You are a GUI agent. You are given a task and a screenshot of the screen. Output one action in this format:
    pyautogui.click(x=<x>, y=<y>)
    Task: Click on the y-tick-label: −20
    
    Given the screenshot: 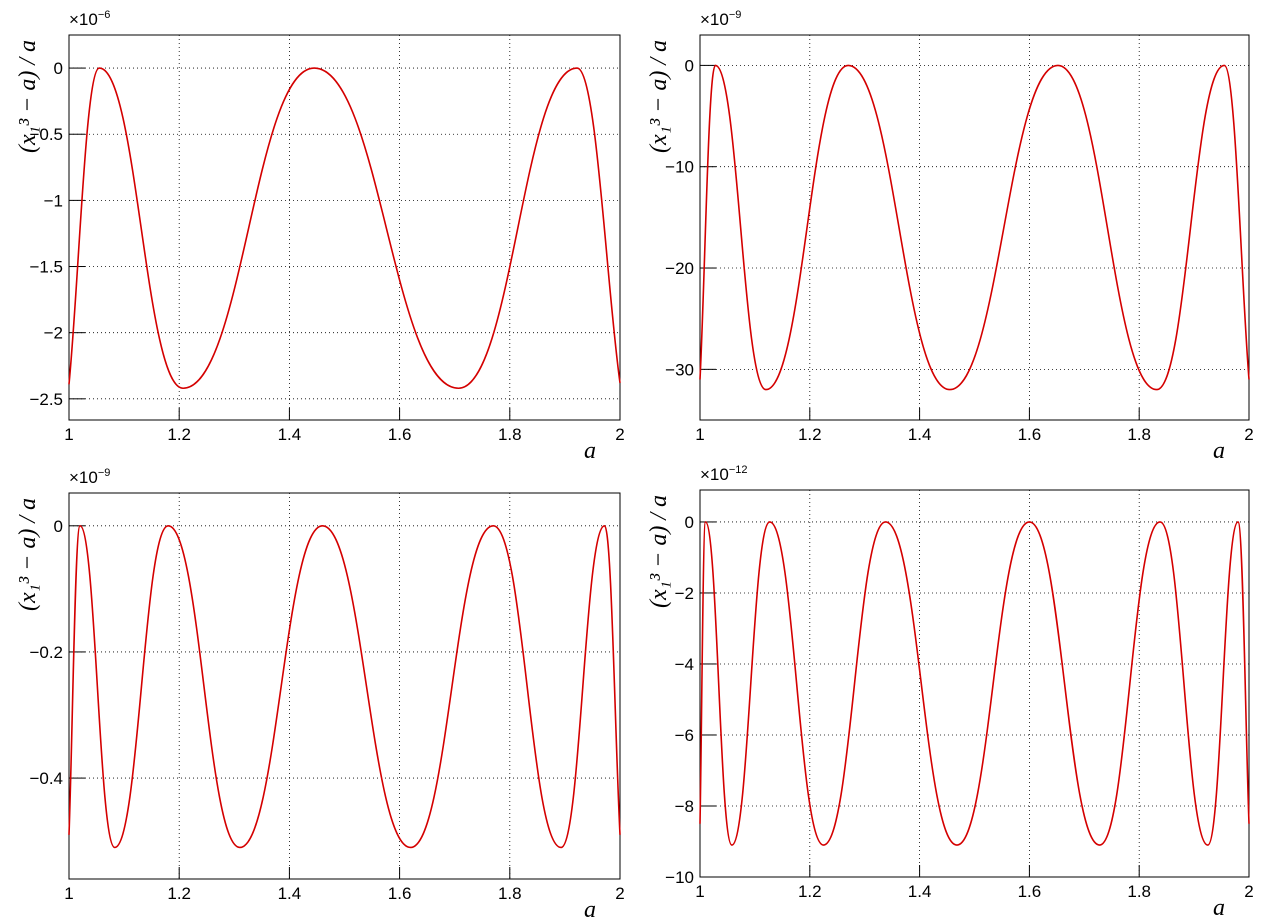 What is the action you would take?
    pyautogui.click(x=679, y=268)
    